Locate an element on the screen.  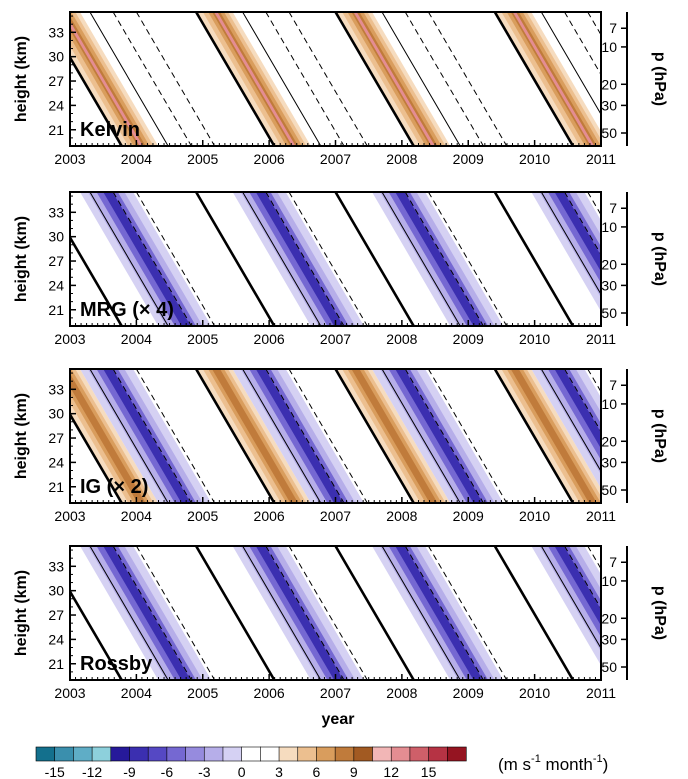
p-tick-label: 30 is located at coordinates (609, 285).